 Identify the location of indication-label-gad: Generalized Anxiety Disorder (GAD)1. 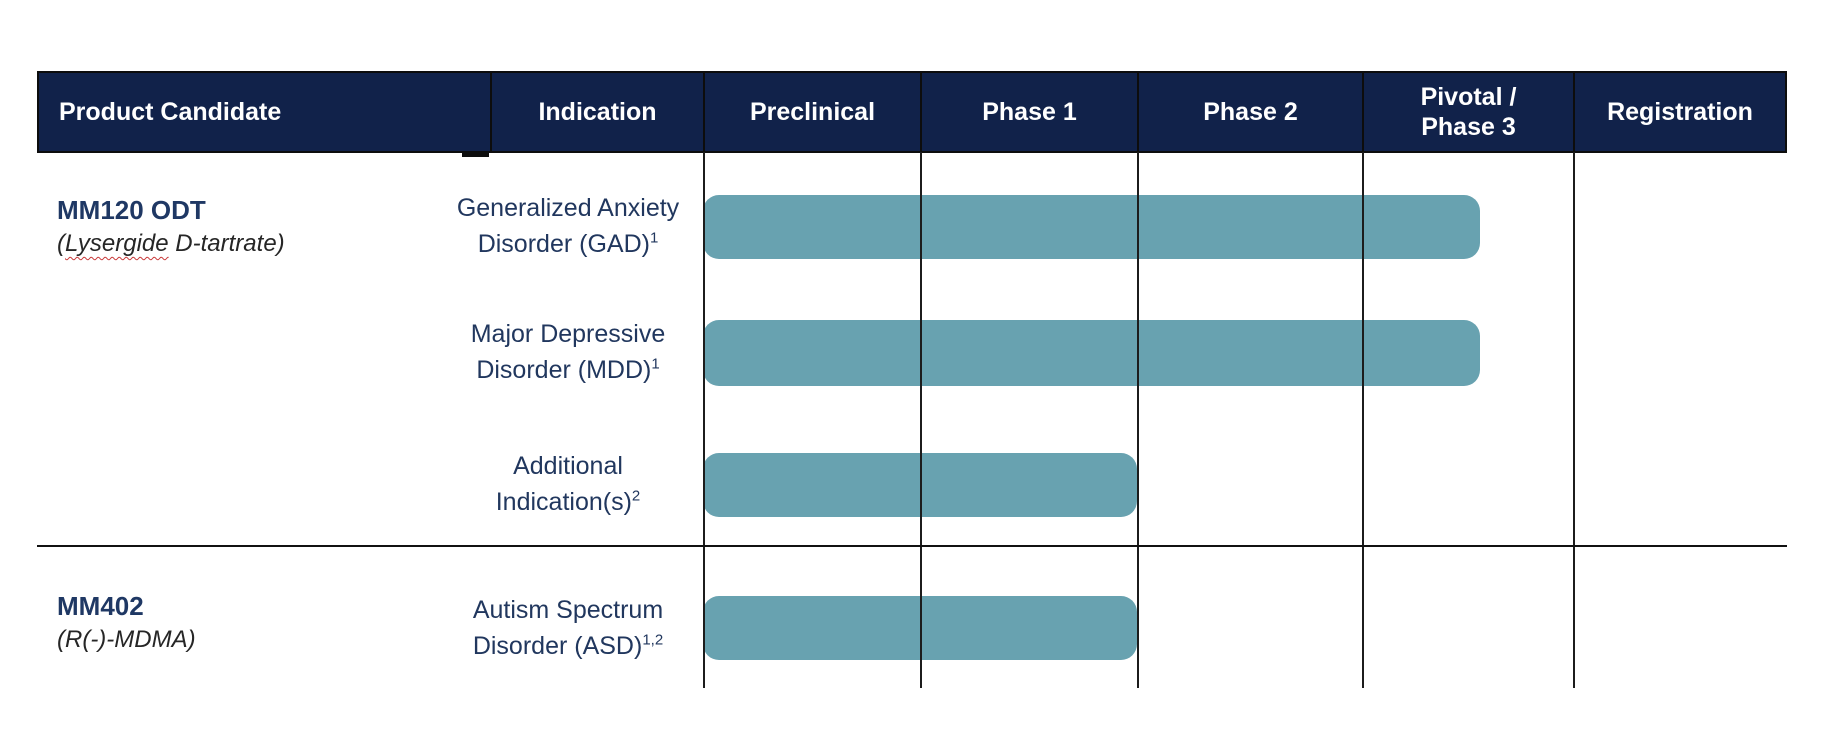
(568, 226).